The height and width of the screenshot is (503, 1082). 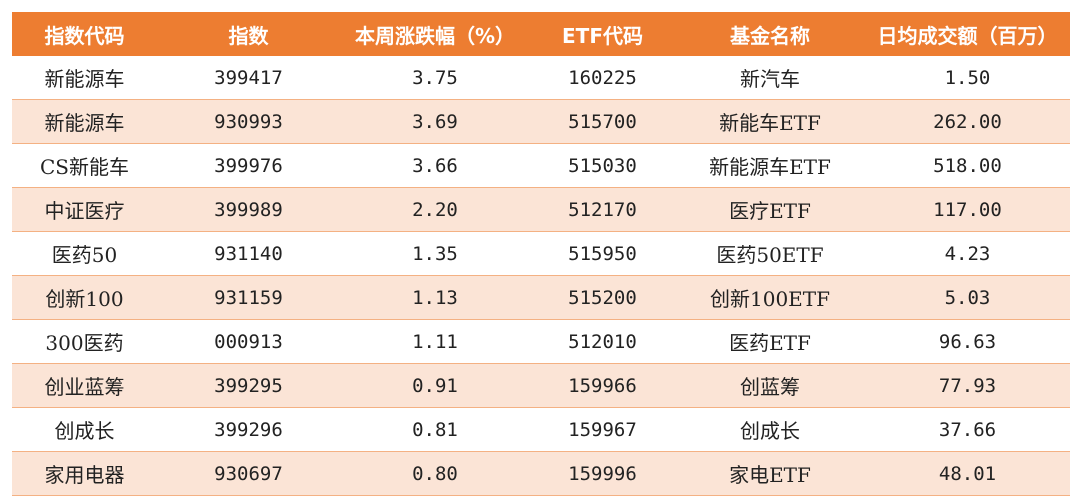 What do you see at coordinates (770, 429) in the screenshot?
I see `cell-fund-name: 创成长` at bounding box center [770, 429].